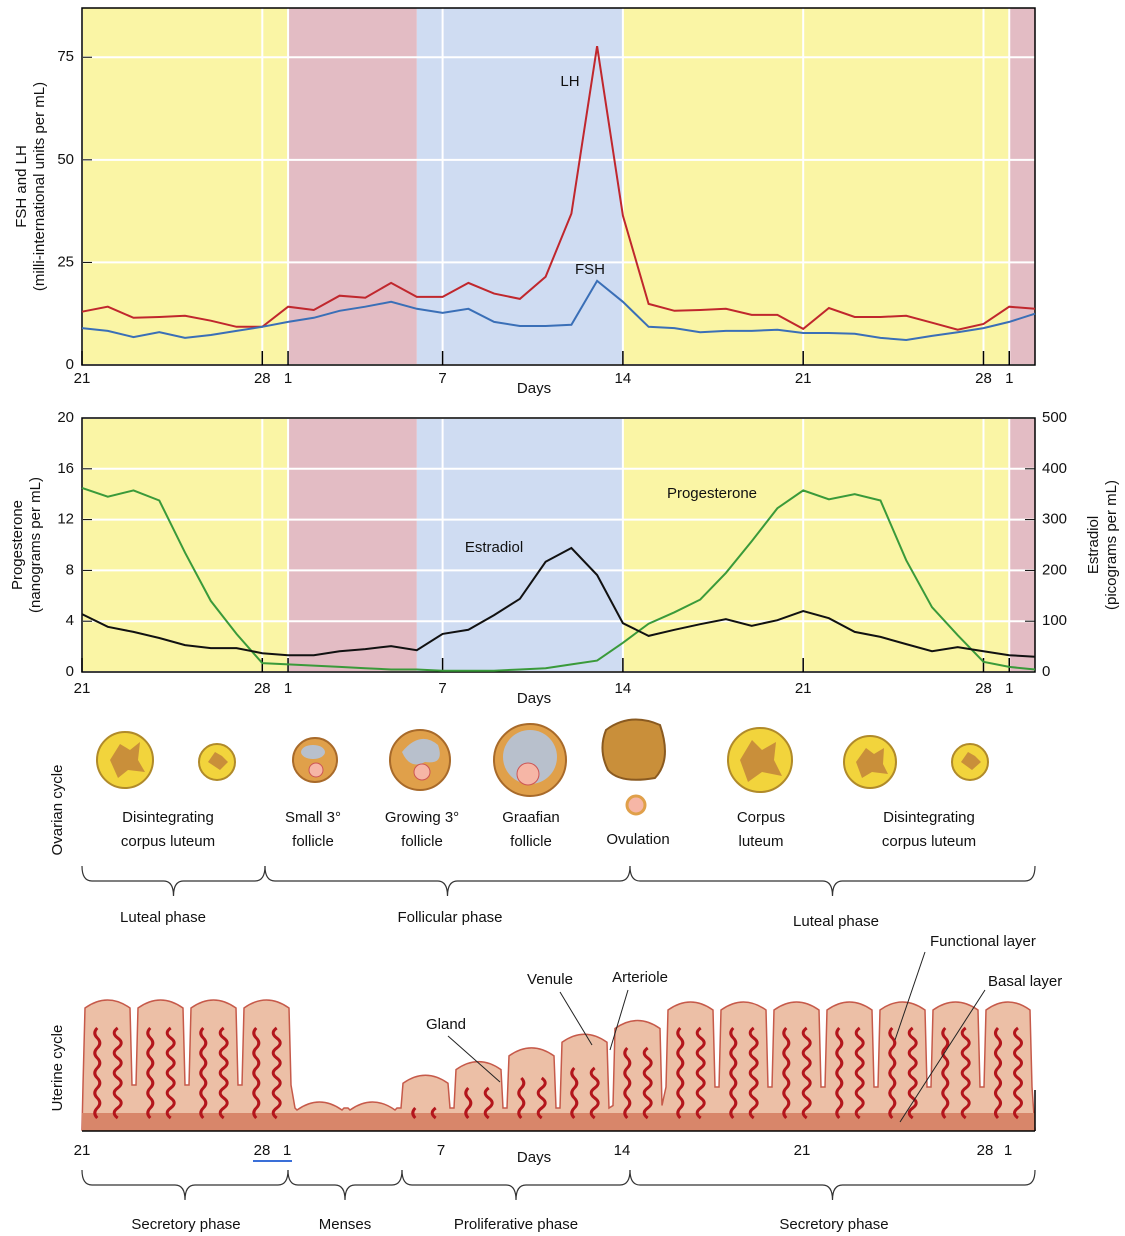  Describe the element at coordinates (422, 817) in the screenshot. I see `stage-label: Growing 3°` at that location.